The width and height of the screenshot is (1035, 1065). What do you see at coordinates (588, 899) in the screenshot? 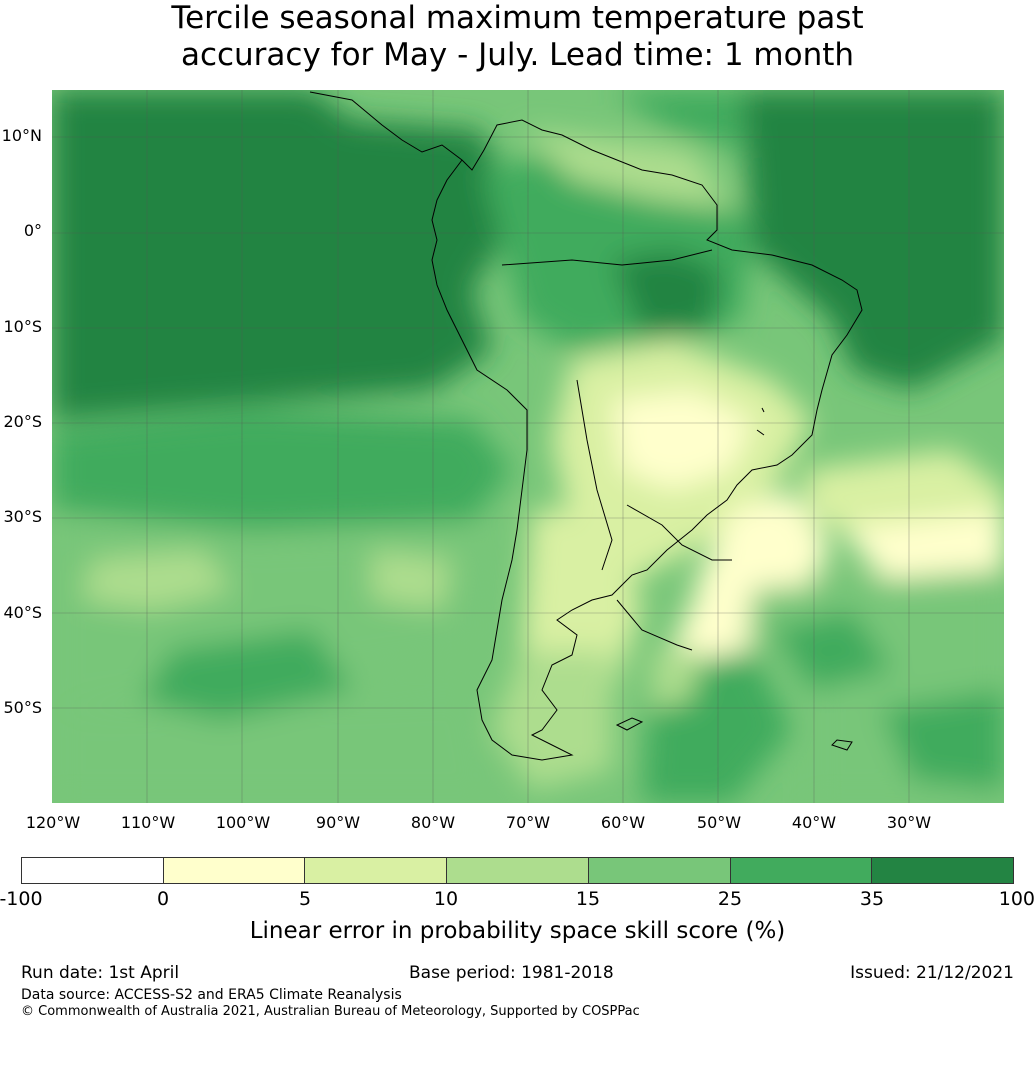
I see `colorbar-tick: 15` at bounding box center [588, 899].